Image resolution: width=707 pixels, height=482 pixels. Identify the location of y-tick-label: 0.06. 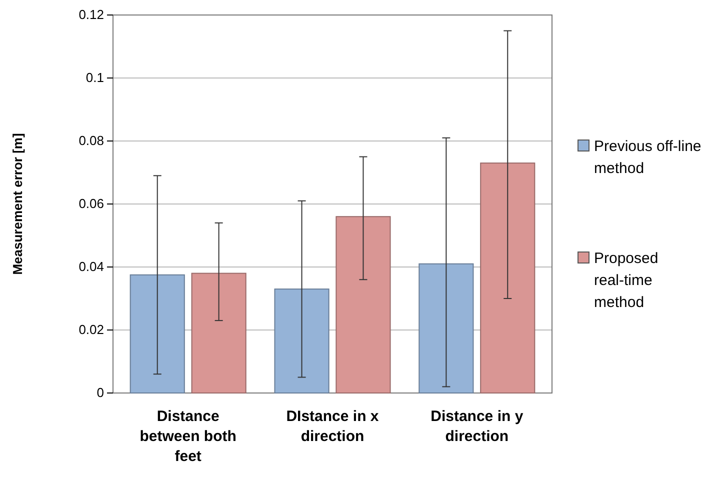
(91, 204).